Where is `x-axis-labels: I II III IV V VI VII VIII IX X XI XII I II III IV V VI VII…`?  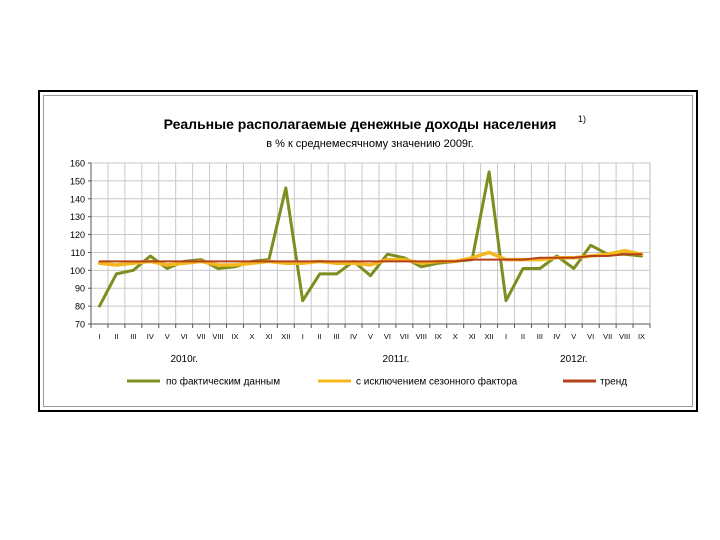 x-axis-labels: I II III IV V VI VII VIII IX X XI XII I II III IV V VI VII… is located at coordinates (371, 336).